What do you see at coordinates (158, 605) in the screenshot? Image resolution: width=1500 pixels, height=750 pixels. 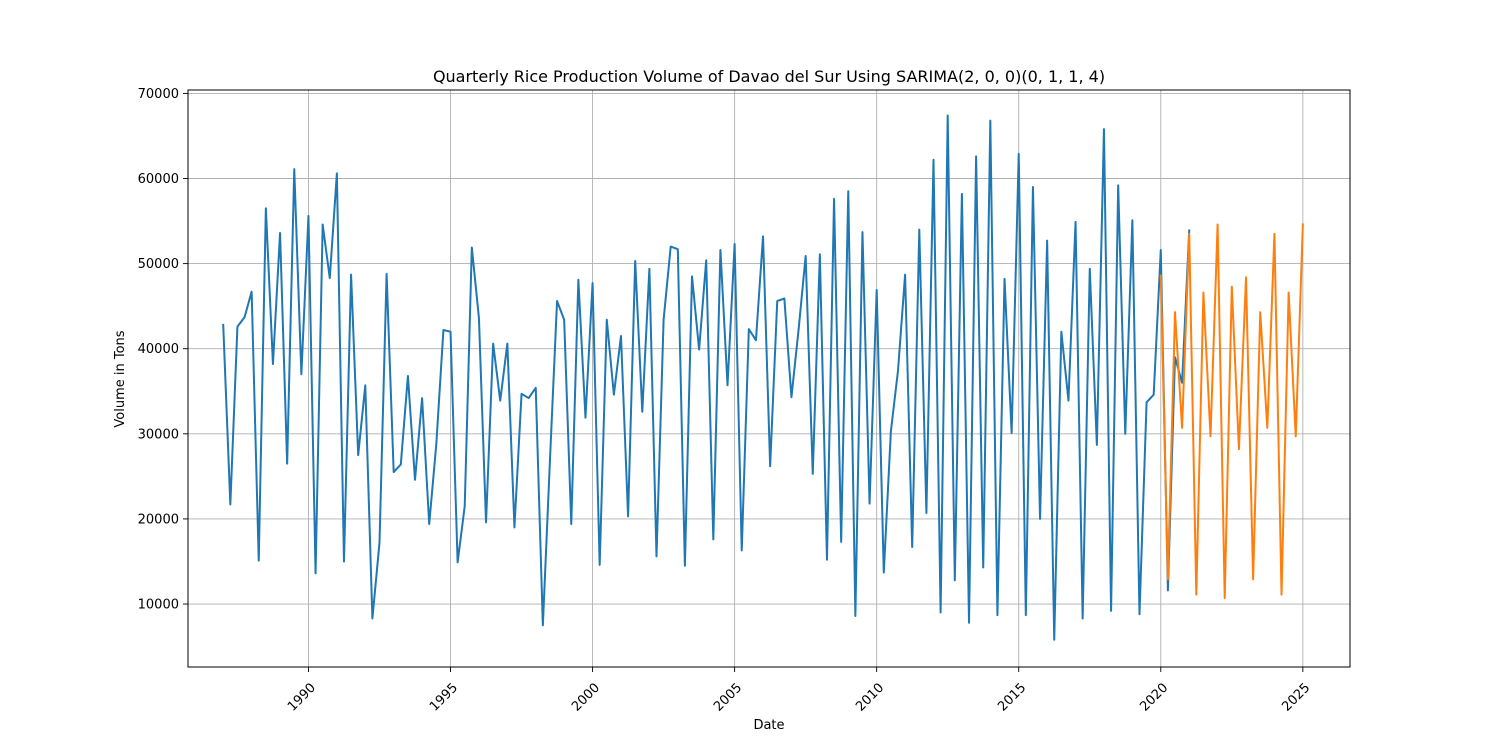 I see `y-tick-label: 10000` at bounding box center [158, 605].